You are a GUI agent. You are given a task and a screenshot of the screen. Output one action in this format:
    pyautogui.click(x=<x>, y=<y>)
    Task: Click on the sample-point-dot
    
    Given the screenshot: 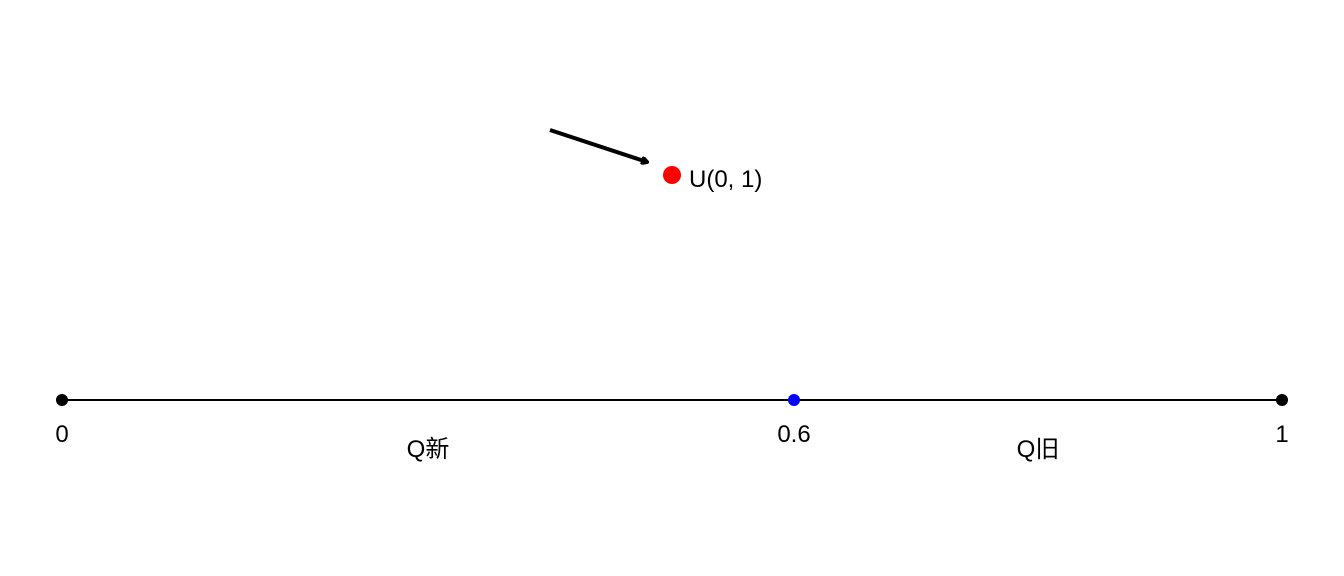 What is the action you would take?
    pyautogui.click(x=672, y=175)
    